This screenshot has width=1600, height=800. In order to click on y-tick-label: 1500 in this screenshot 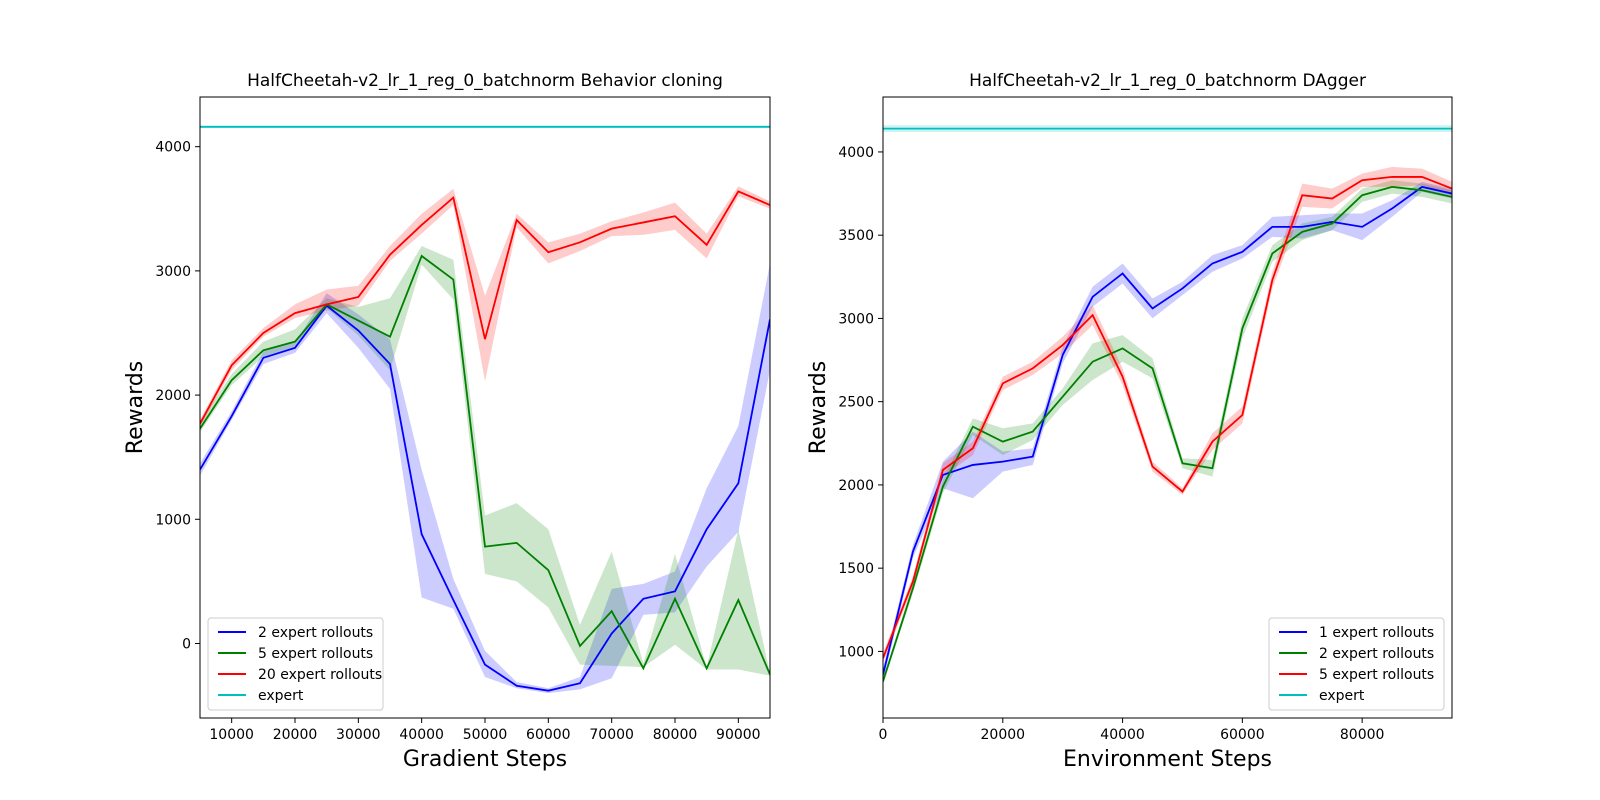, I will do `click(856, 569)`.